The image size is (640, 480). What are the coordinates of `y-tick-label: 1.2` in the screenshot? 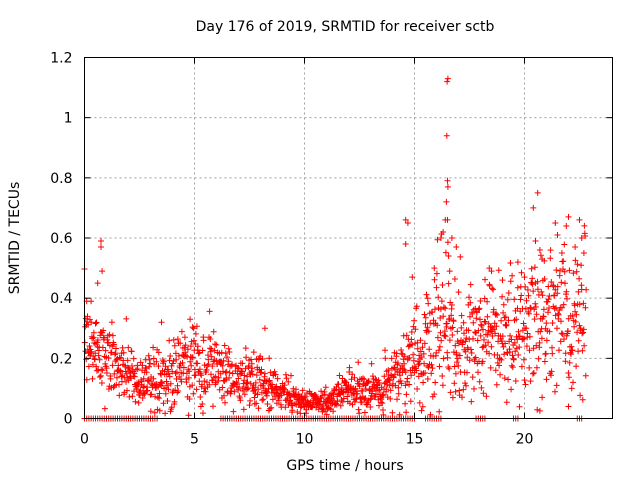 It's located at (61, 59).